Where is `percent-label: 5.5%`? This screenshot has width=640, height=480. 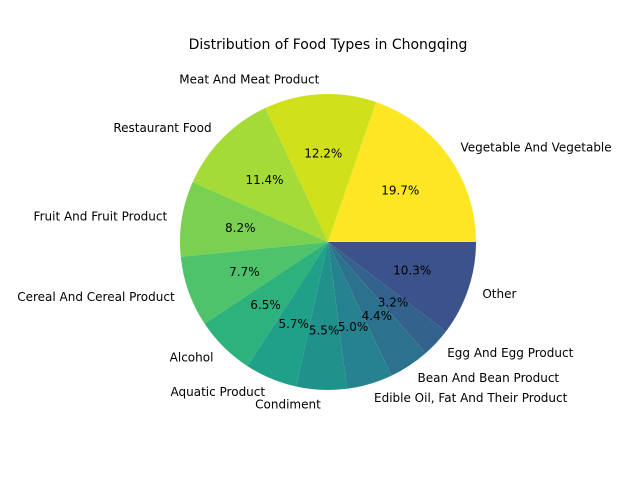
percent-label: 5.5% is located at coordinates (324, 331).